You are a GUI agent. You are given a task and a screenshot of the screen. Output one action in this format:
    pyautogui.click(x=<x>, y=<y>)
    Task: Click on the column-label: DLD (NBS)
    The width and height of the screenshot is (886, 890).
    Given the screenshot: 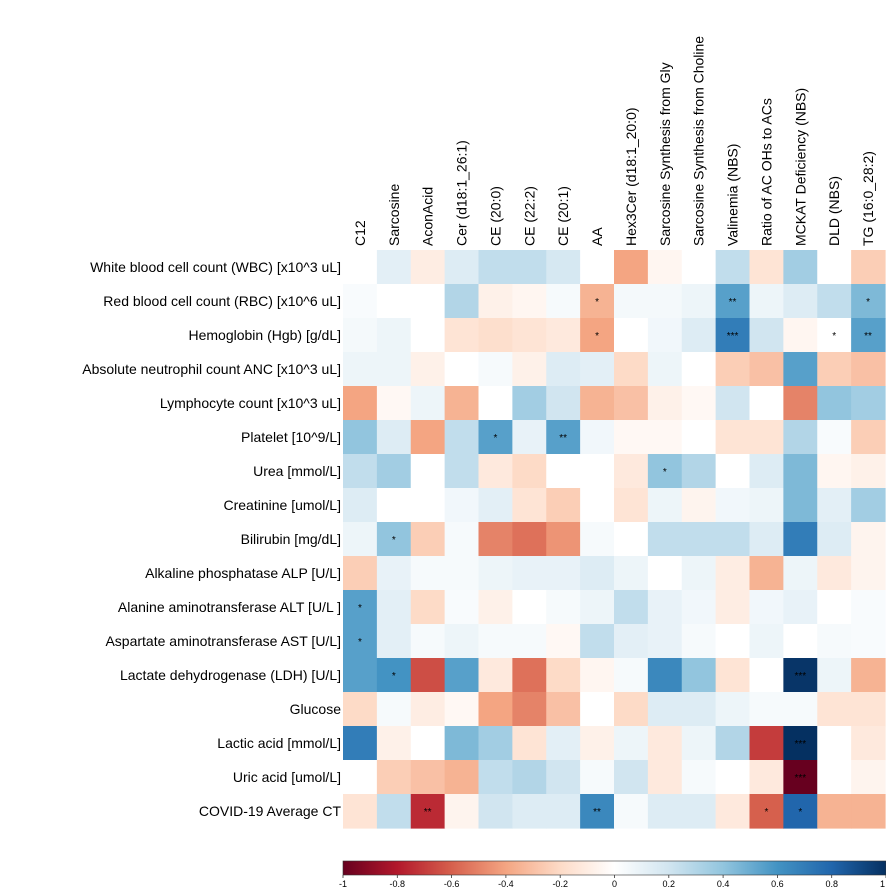 What is the action you would take?
    pyautogui.click(x=834, y=211)
    